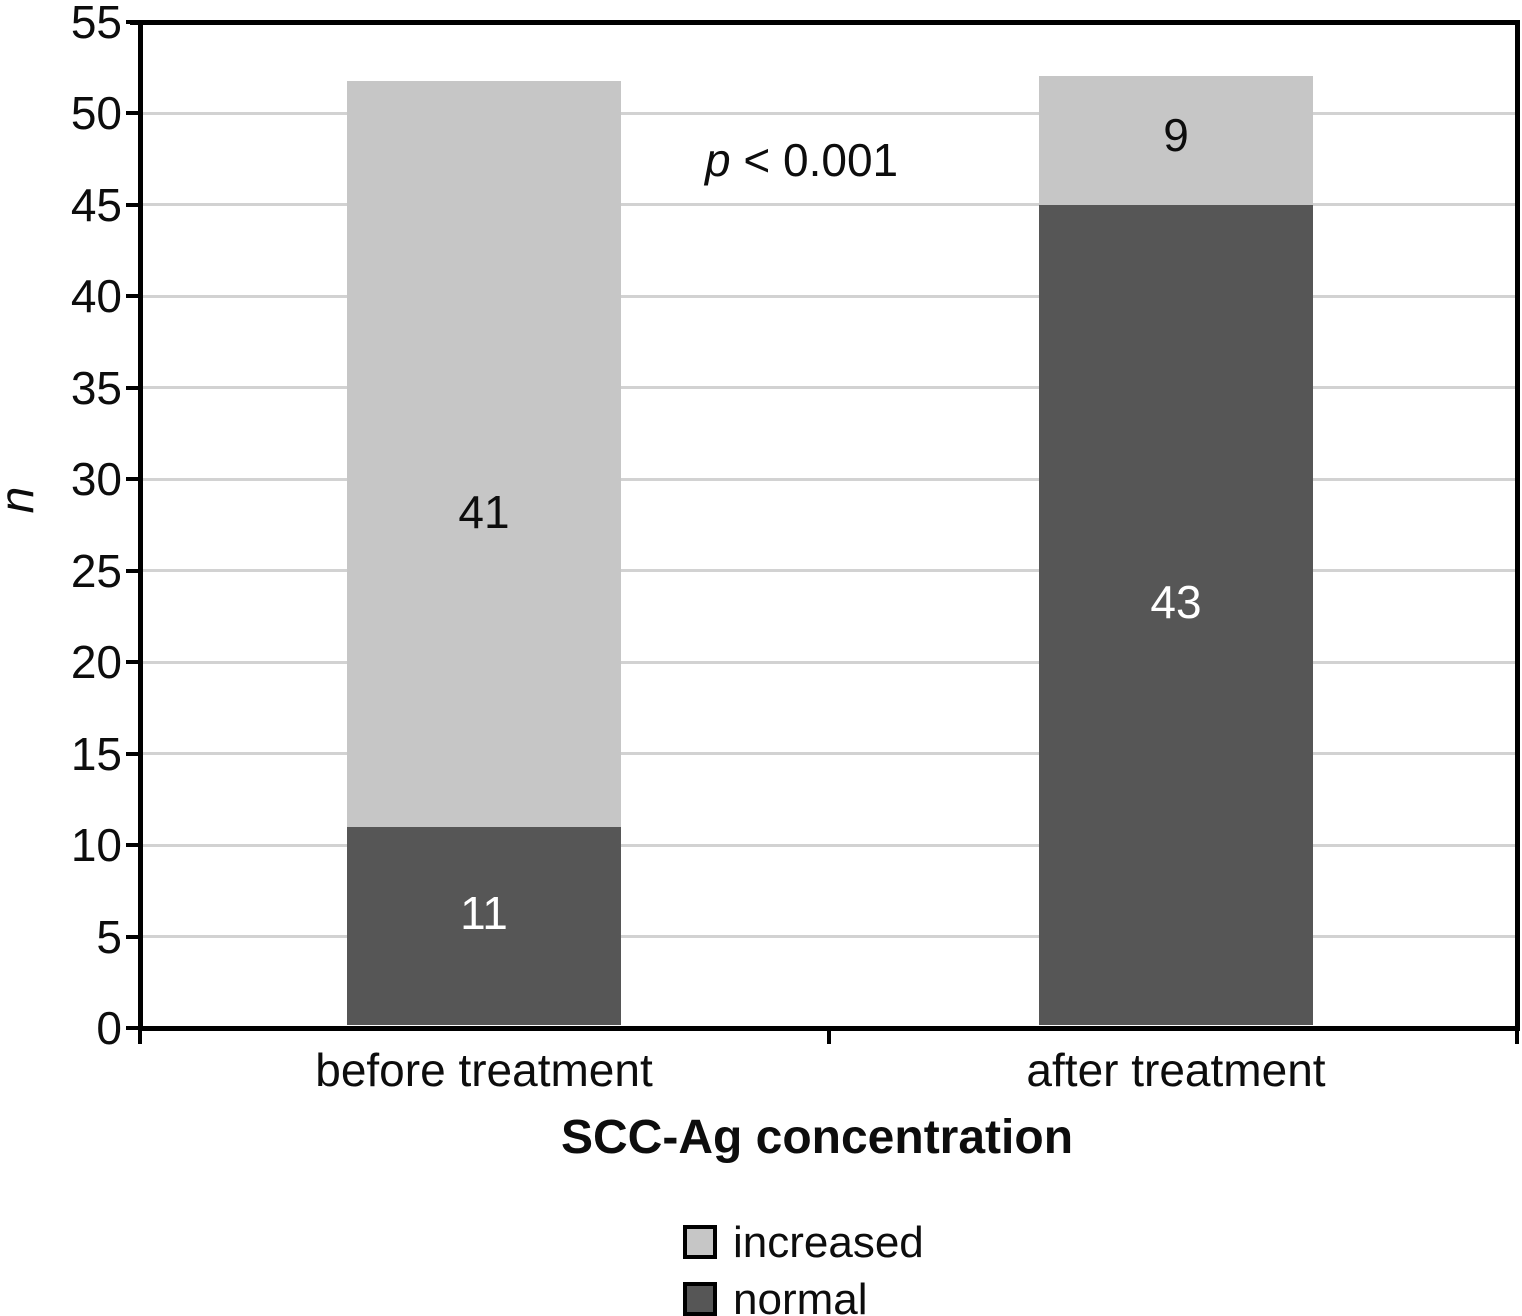  Describe the element at coordinates (96, 845) in the screenshot. I see `y-tick-label: 10` at that location.